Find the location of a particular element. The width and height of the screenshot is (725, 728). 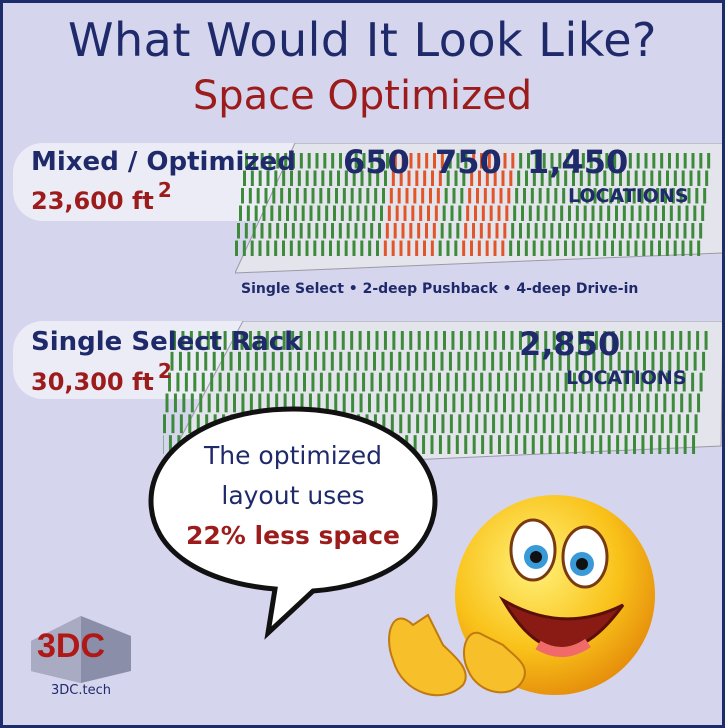

single-area: 30,300 ft 2 is located at coordinates (101, 377).